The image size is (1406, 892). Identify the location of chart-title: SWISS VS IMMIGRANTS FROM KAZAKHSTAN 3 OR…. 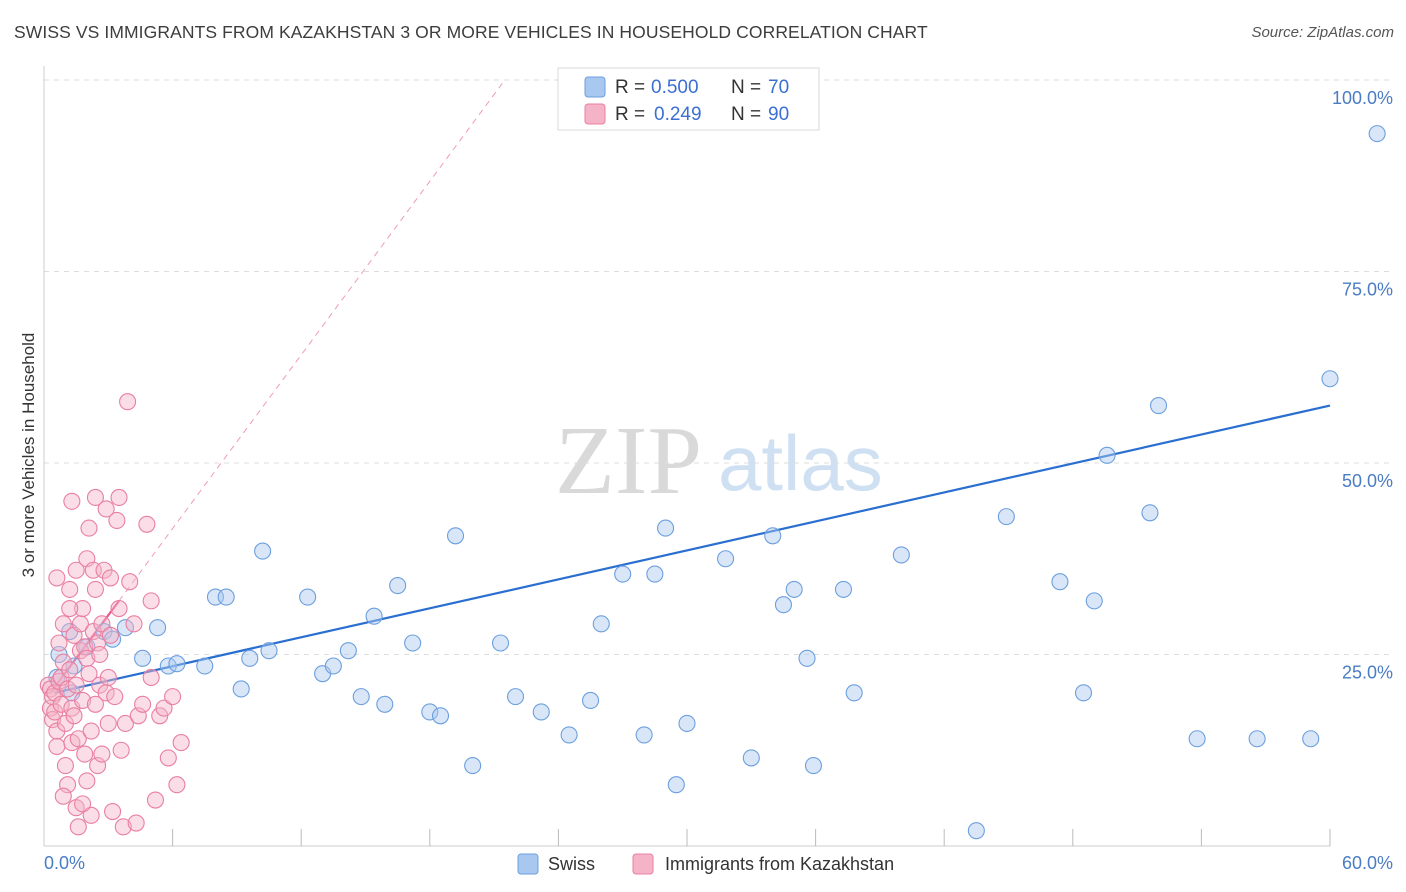
(471, 32).